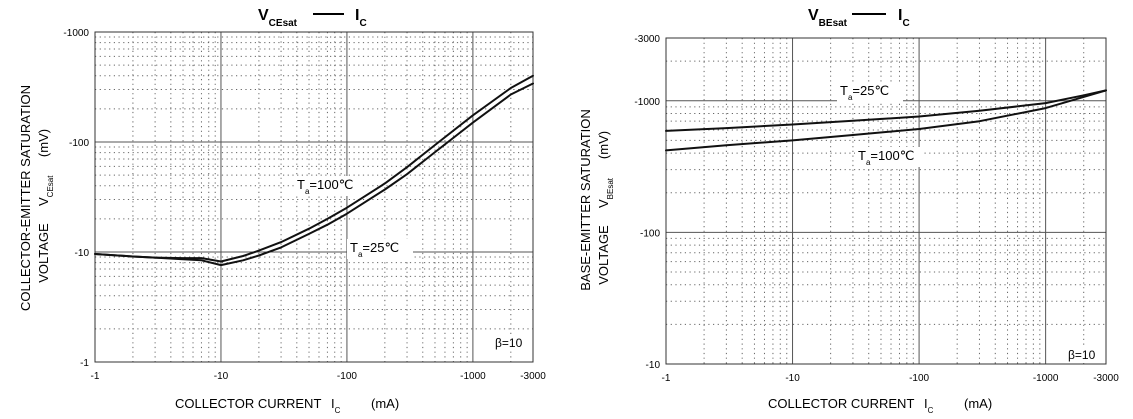 The image size is (1133, 419). Describe the element at coordinates (585, 200) in the screenshot. I see `y-axis-label-line1: BASE-EMITTER SATURATION` at that location.